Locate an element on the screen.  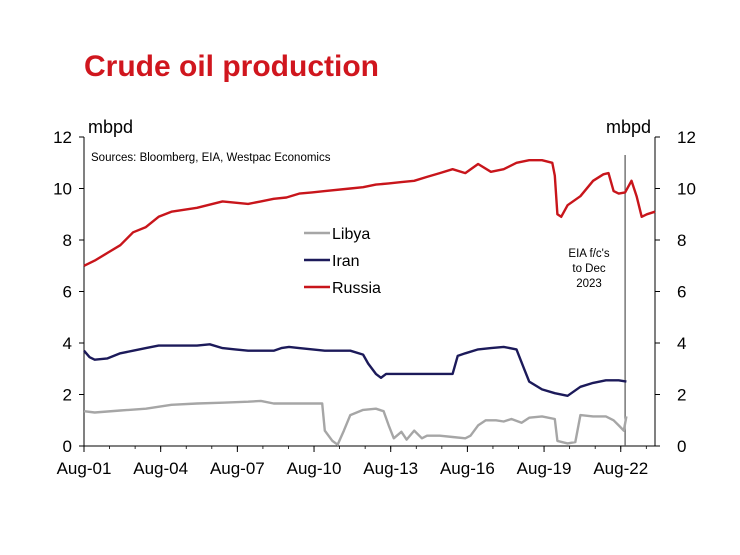
legend-label-iran: Iran is located at coordinates (346, 261).